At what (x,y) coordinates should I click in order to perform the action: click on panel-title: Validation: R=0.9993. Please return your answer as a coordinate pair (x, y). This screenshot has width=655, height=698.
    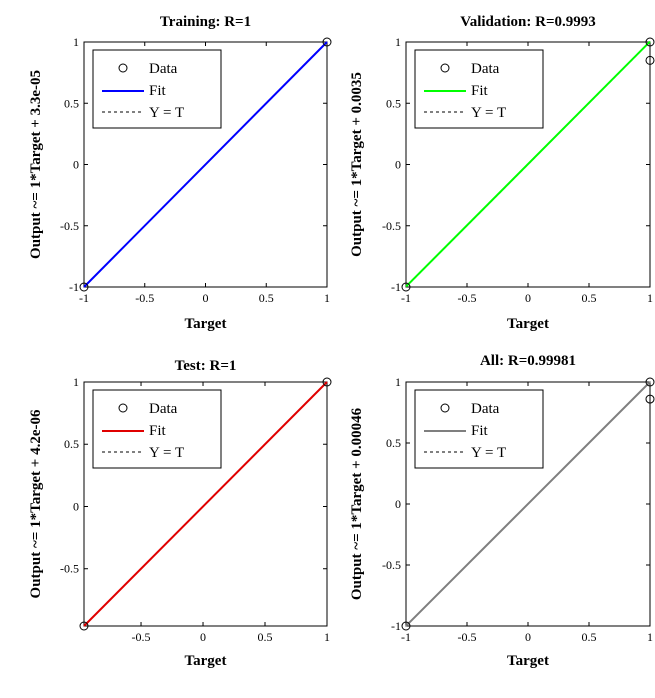
    Looking at the image, I should click on (528, 22).